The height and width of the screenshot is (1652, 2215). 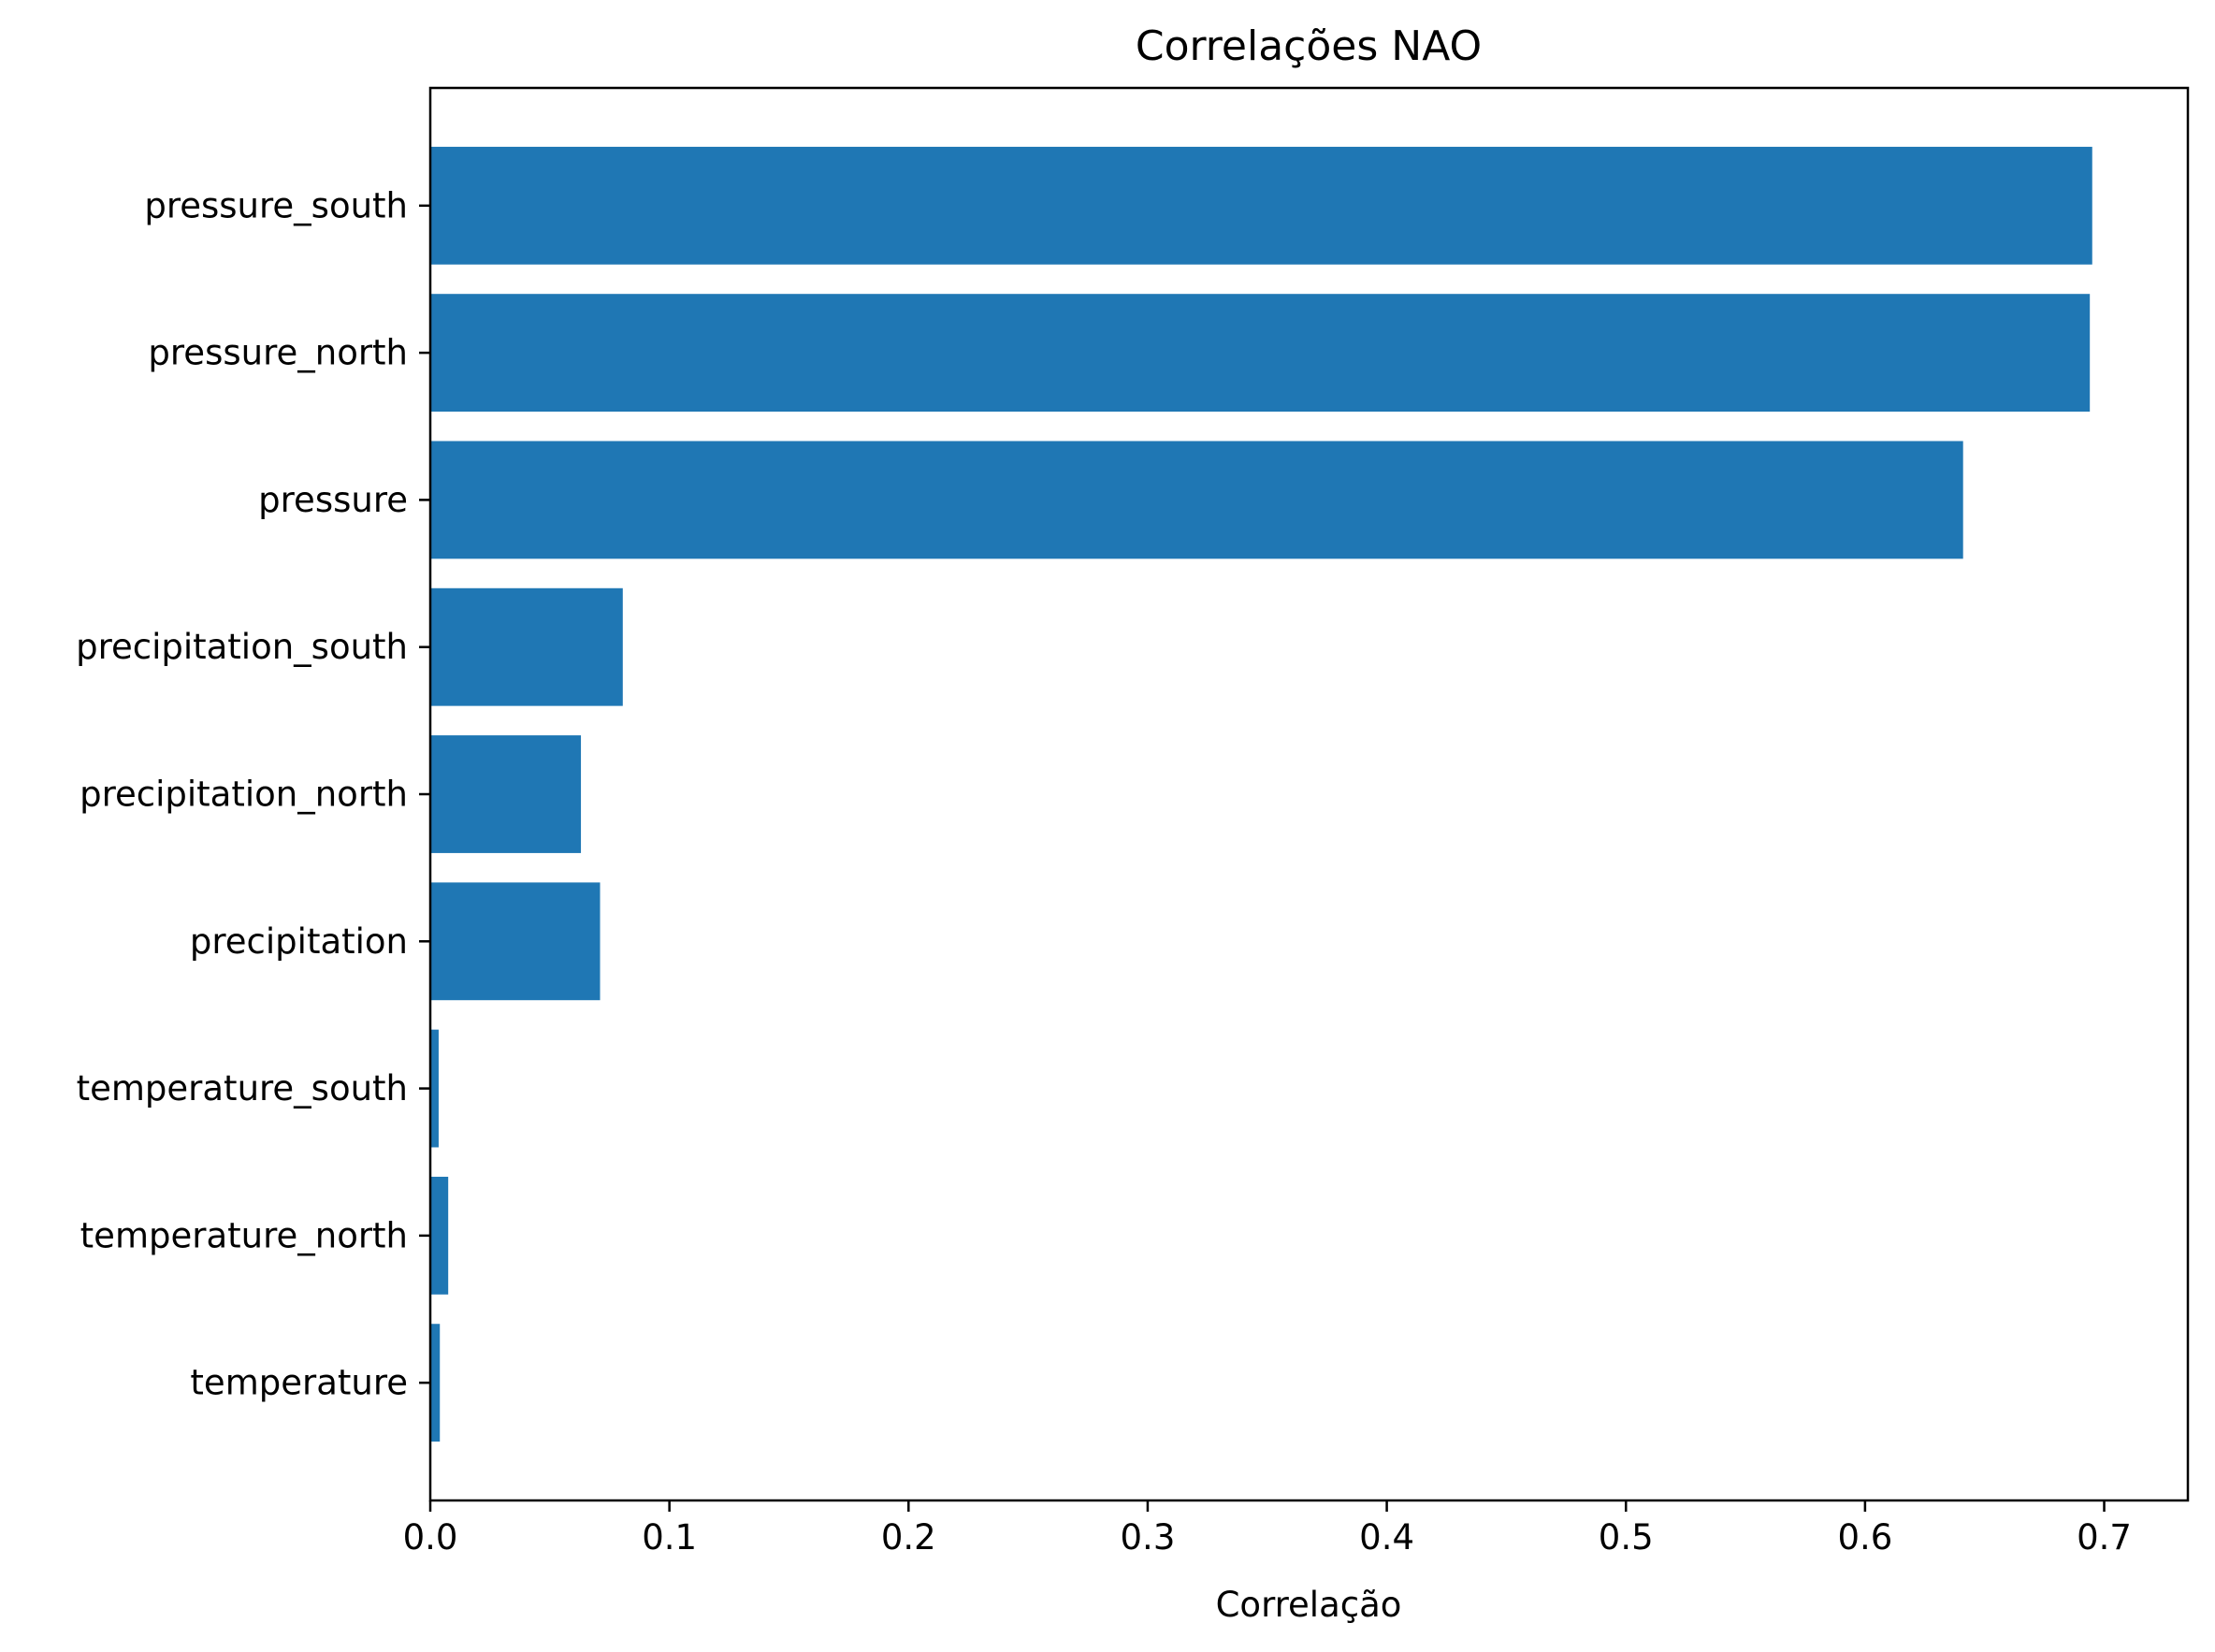 What do you see at coordinates (430, 1537) in the screenshot?
I see `x-tick-label: 0.0` at bounding box center [430, 1537].